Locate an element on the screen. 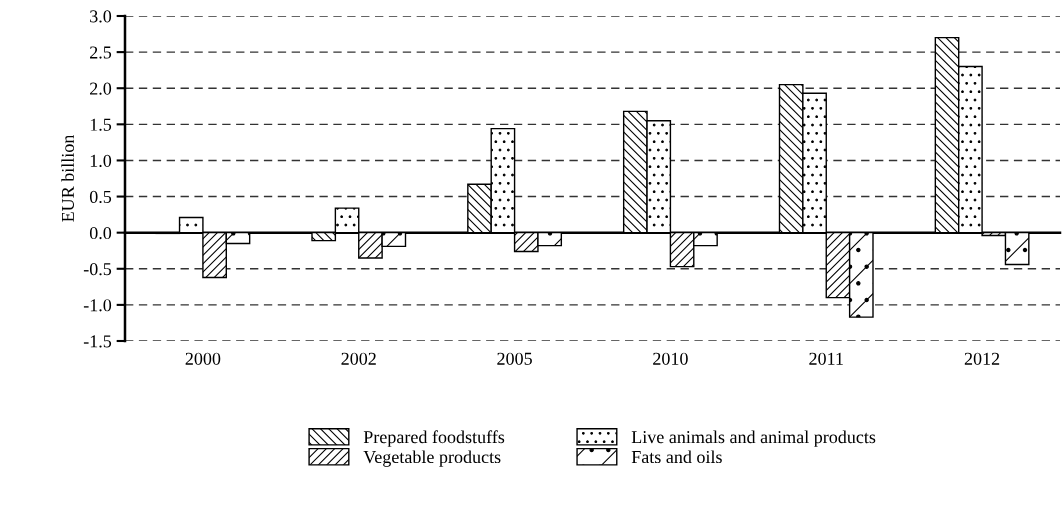  y-tick-label: 0.0 is located at coordinates (100, 233).